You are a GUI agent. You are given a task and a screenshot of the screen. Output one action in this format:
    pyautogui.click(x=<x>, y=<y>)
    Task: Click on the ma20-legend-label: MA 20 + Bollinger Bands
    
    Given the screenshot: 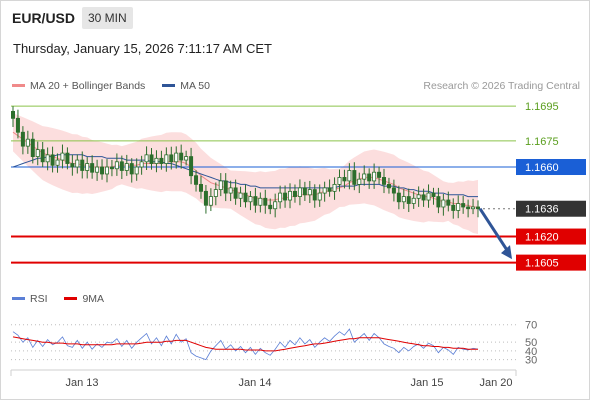 What is the action you would take?
    pyautogui.click(x=88, y=86)
    